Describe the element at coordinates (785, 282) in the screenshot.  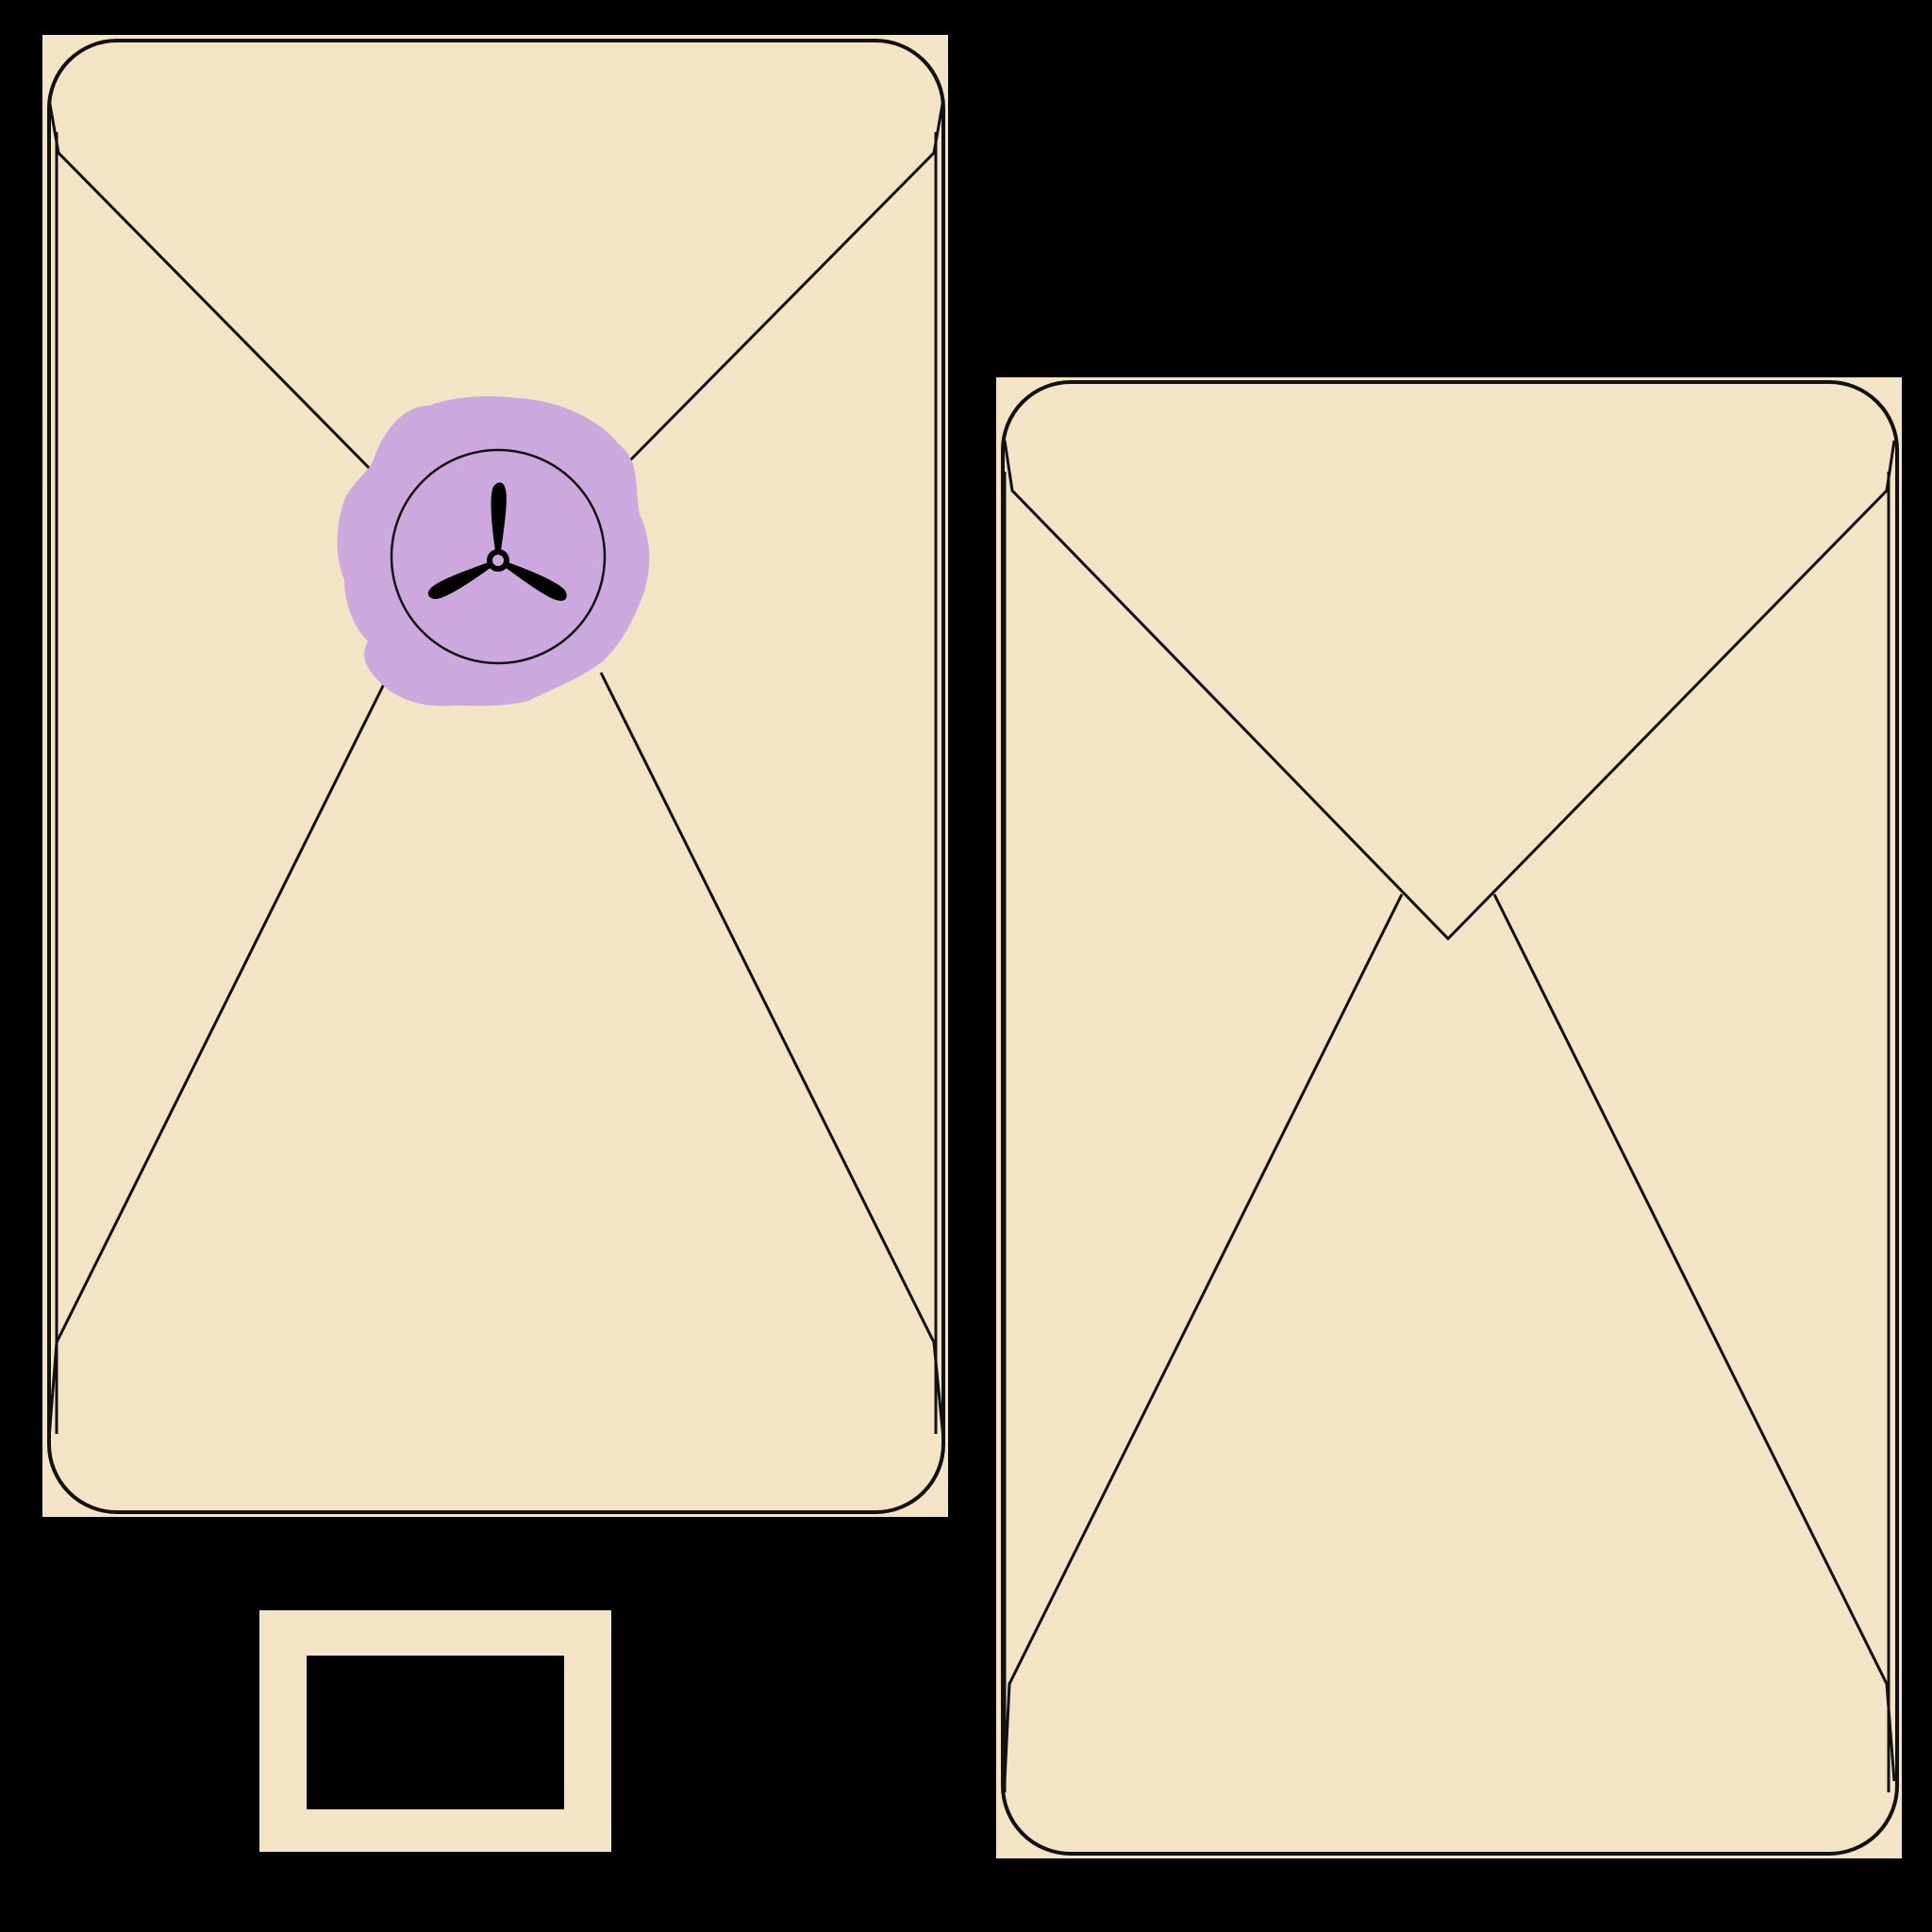
I see `flap-fold-right` at that location.